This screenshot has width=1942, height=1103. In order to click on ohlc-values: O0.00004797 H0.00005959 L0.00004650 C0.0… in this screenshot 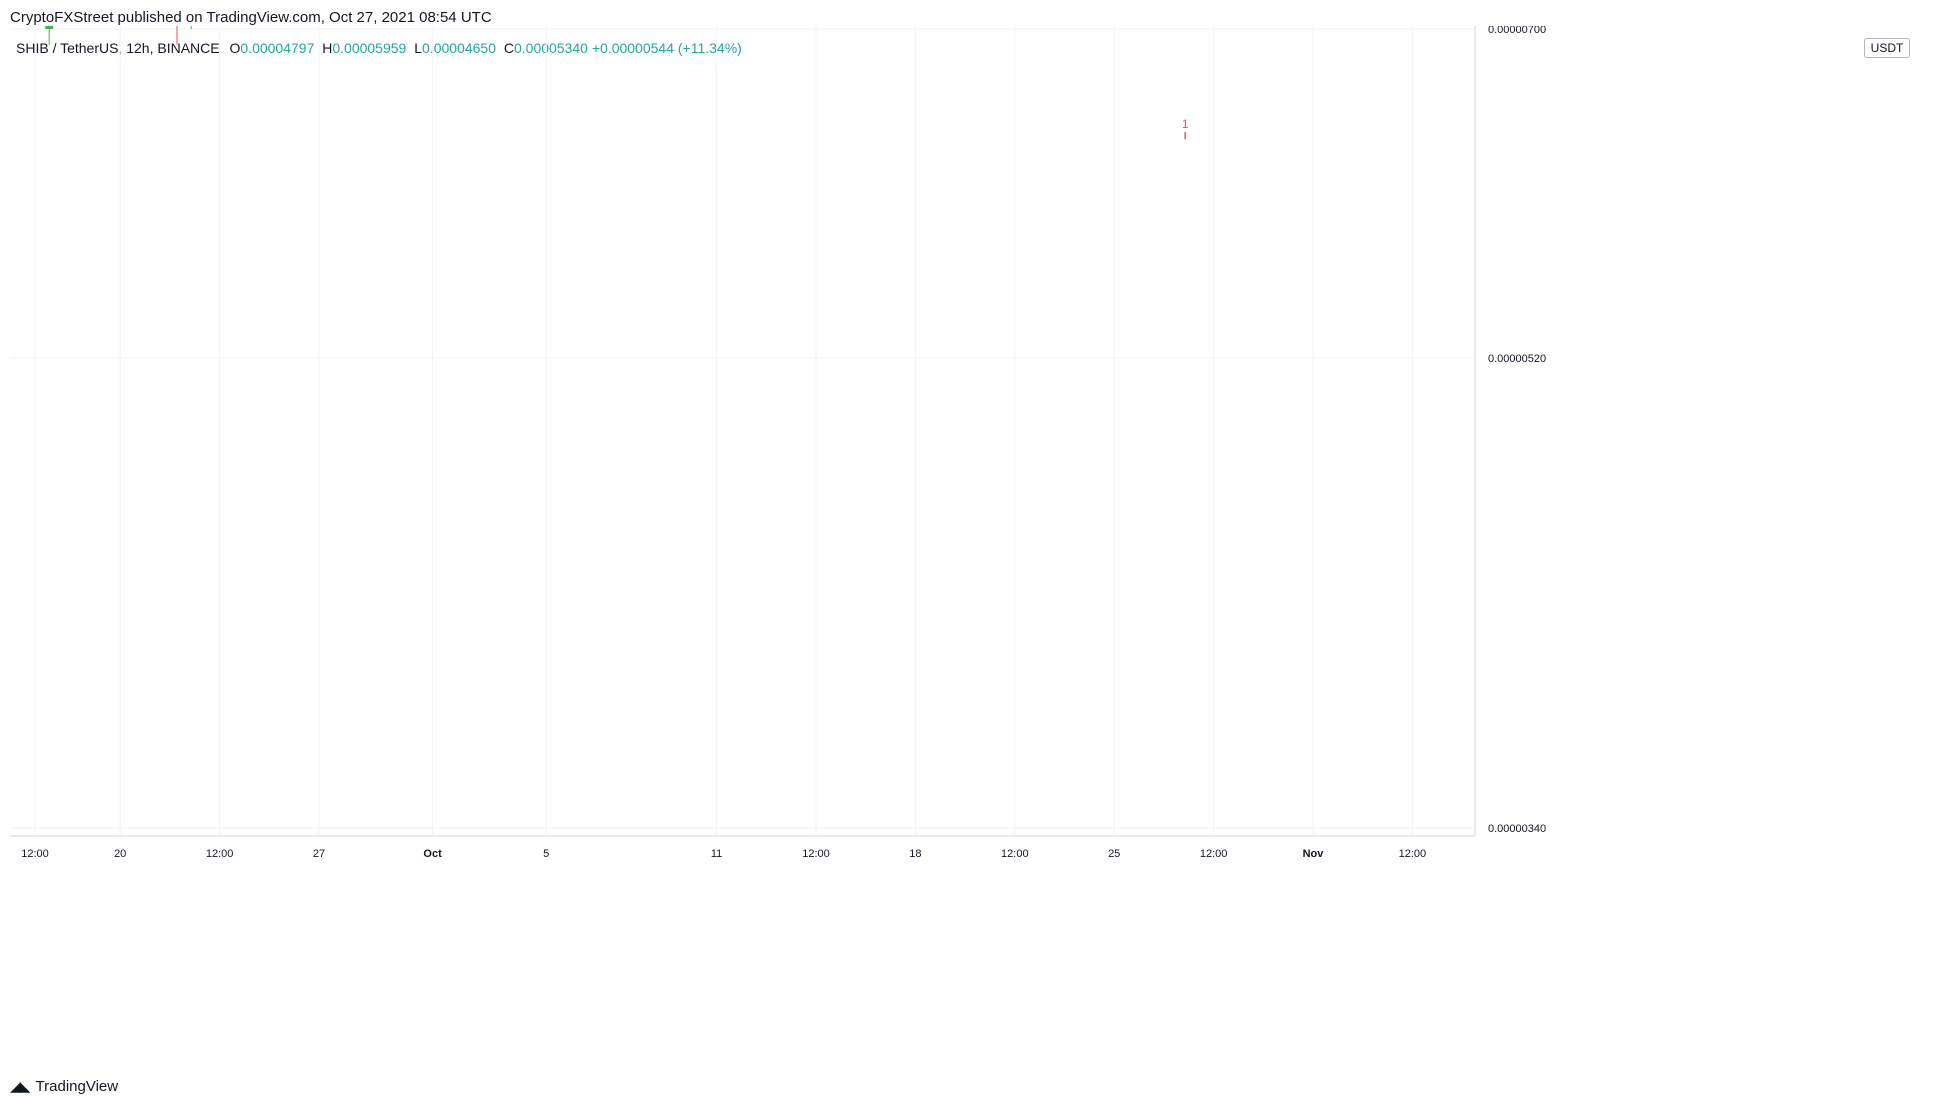, I will do `click(408, 48)`.